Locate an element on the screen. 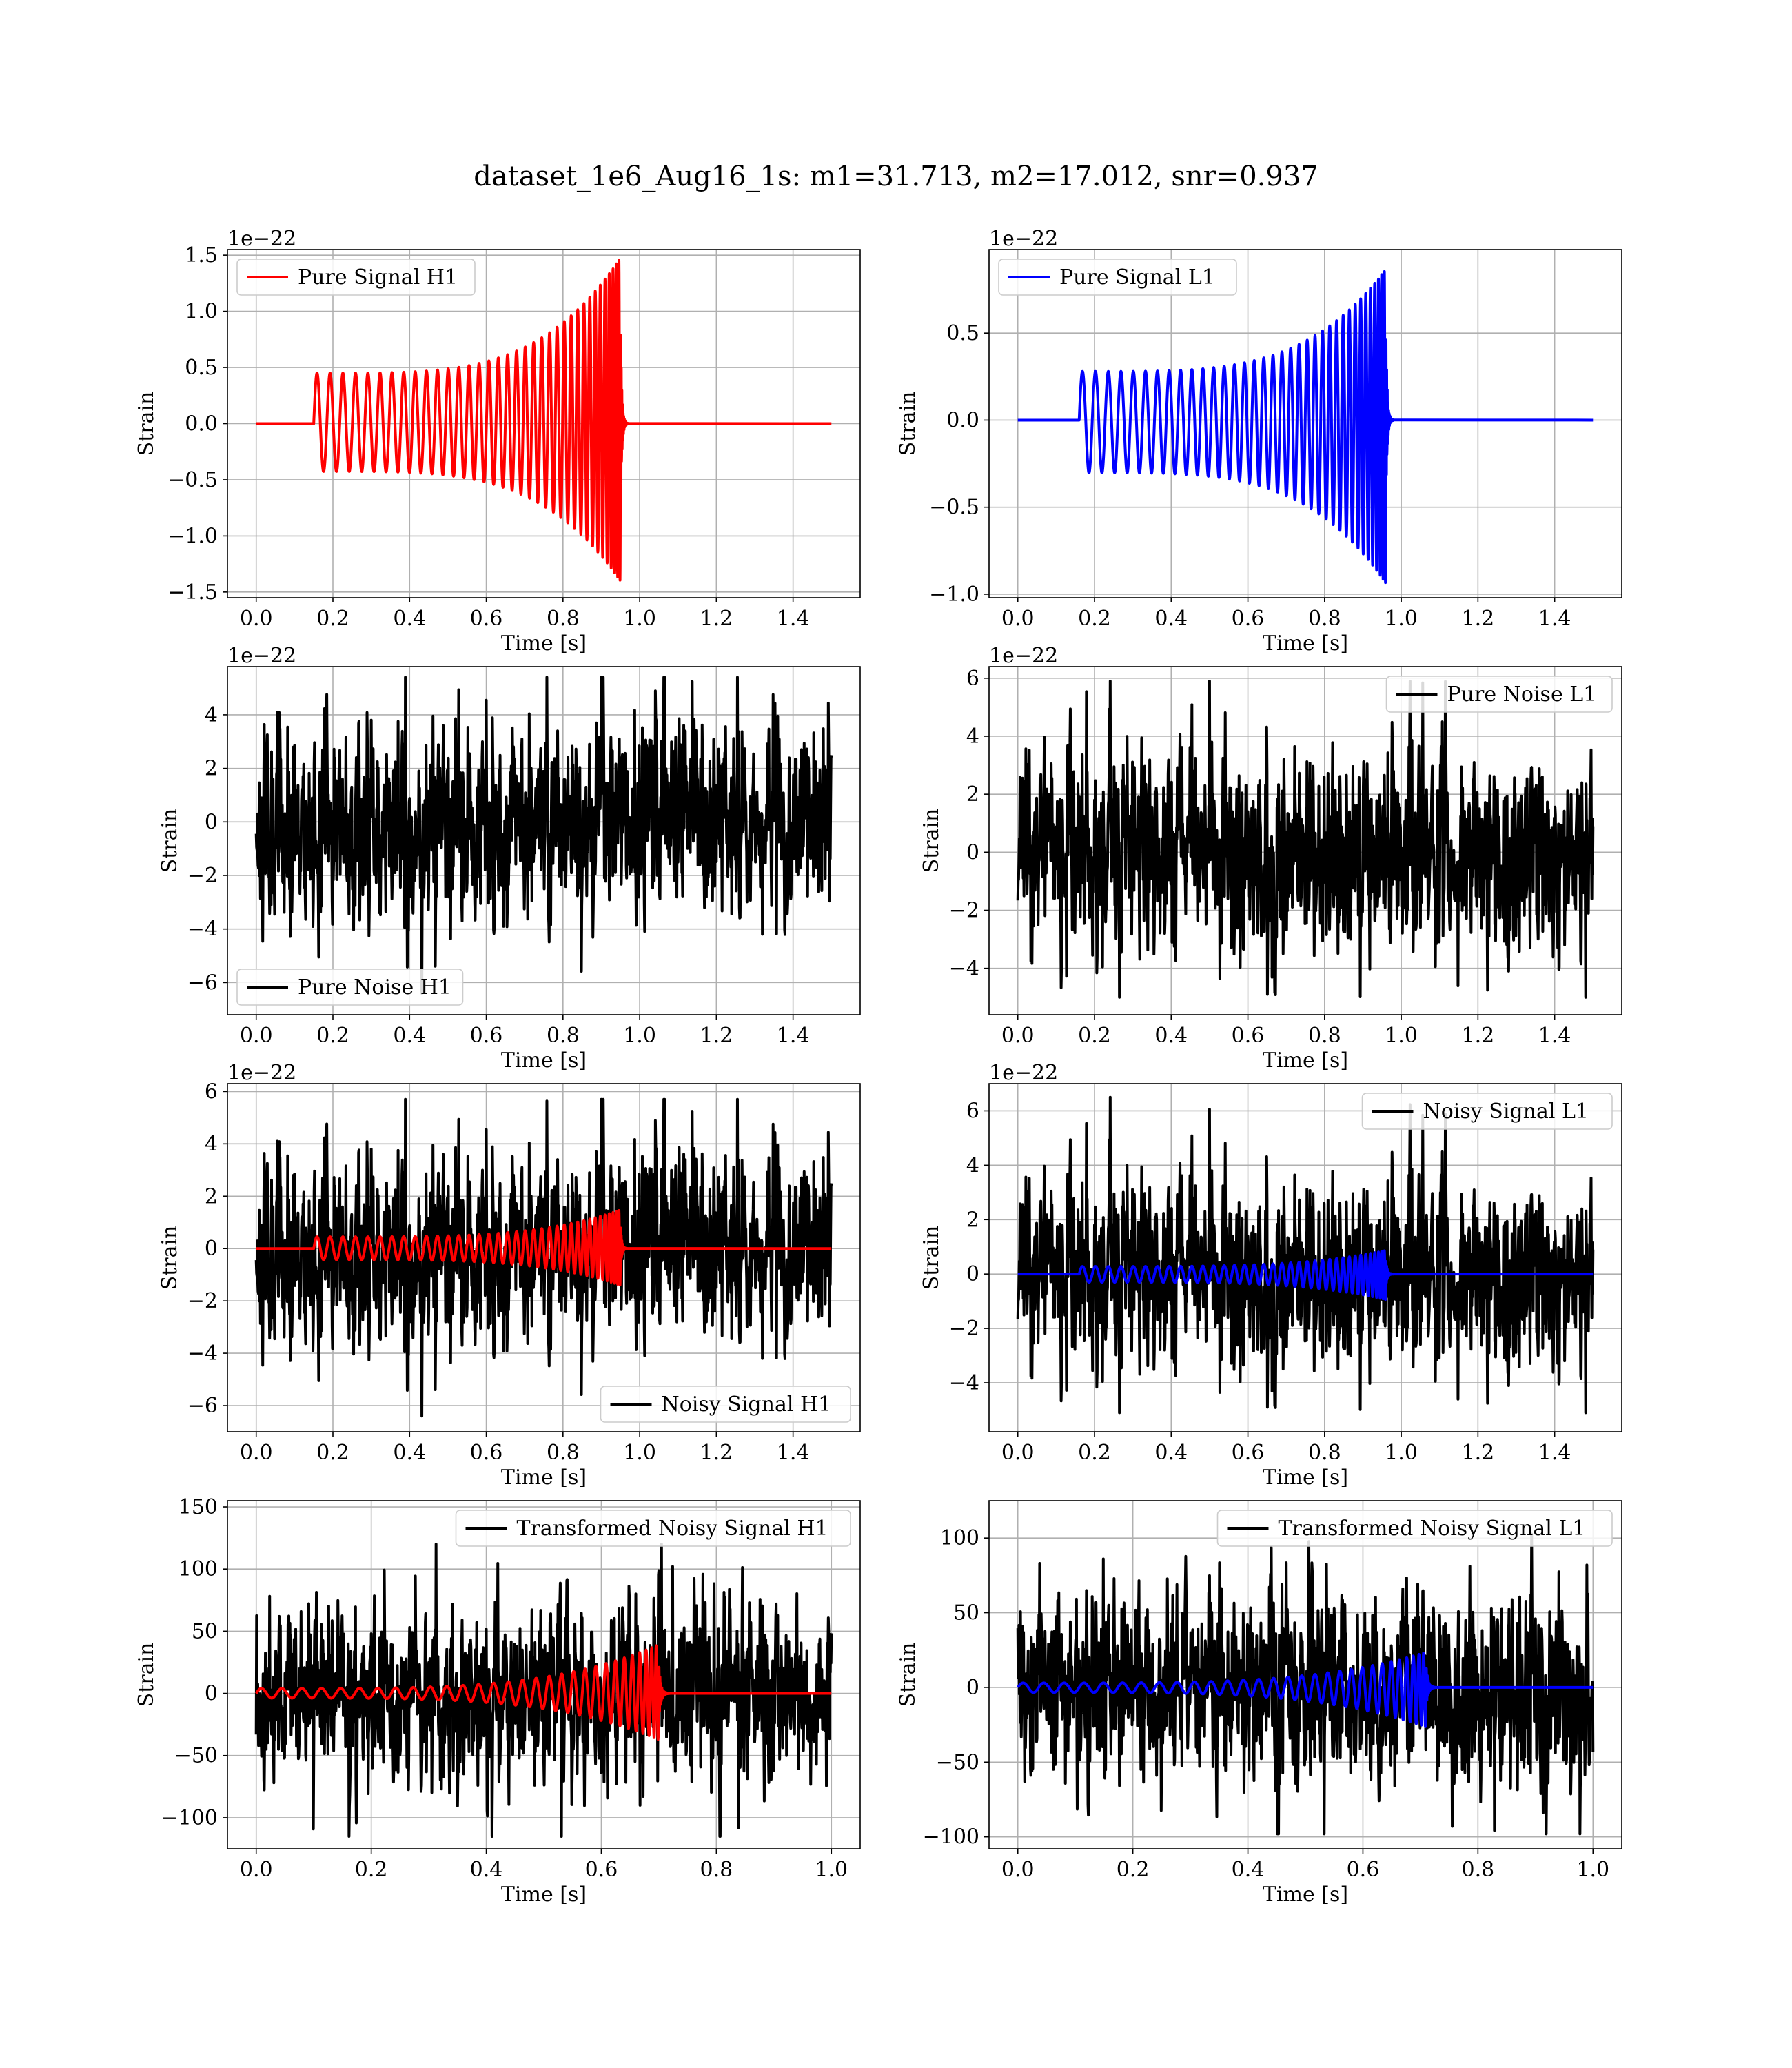 The width and height of the screenshot is (1792, 2068). legend: Noisy Signal H1 is located at coordinates (725, 1404).